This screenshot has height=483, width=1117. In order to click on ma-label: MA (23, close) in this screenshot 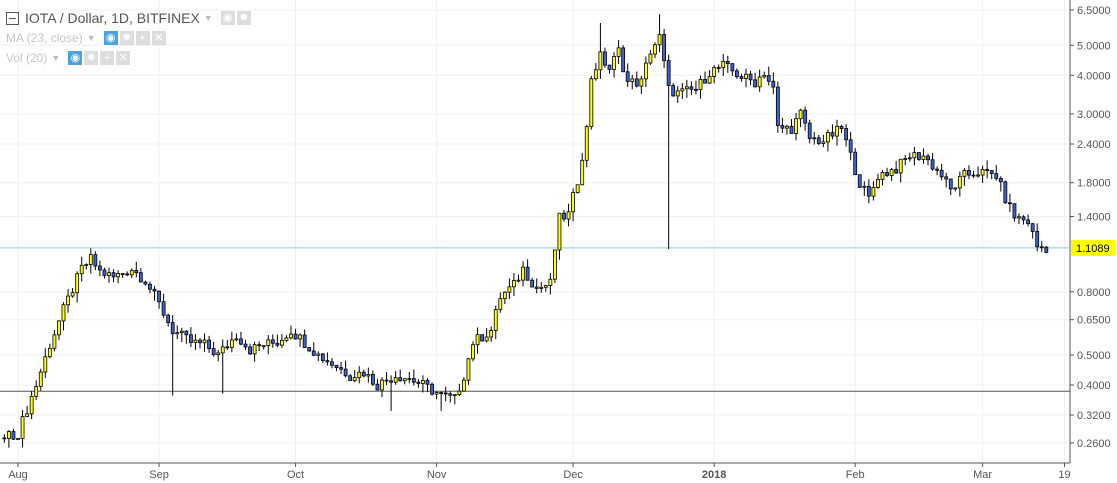, I will do `click(44, 38)`.